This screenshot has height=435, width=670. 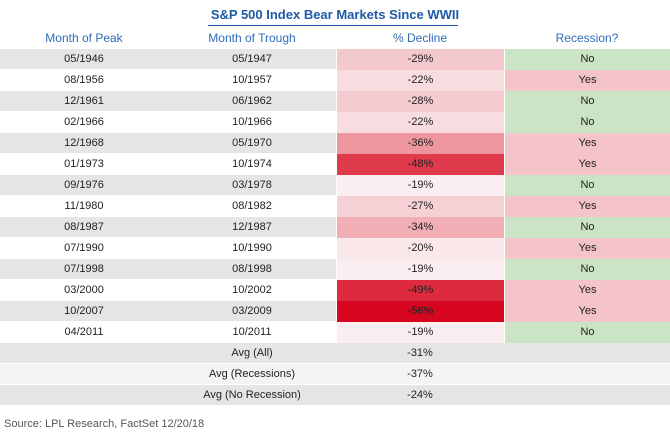 I want to click on cell-month-of-trough: 05/1970, so click(x=252, y=143).